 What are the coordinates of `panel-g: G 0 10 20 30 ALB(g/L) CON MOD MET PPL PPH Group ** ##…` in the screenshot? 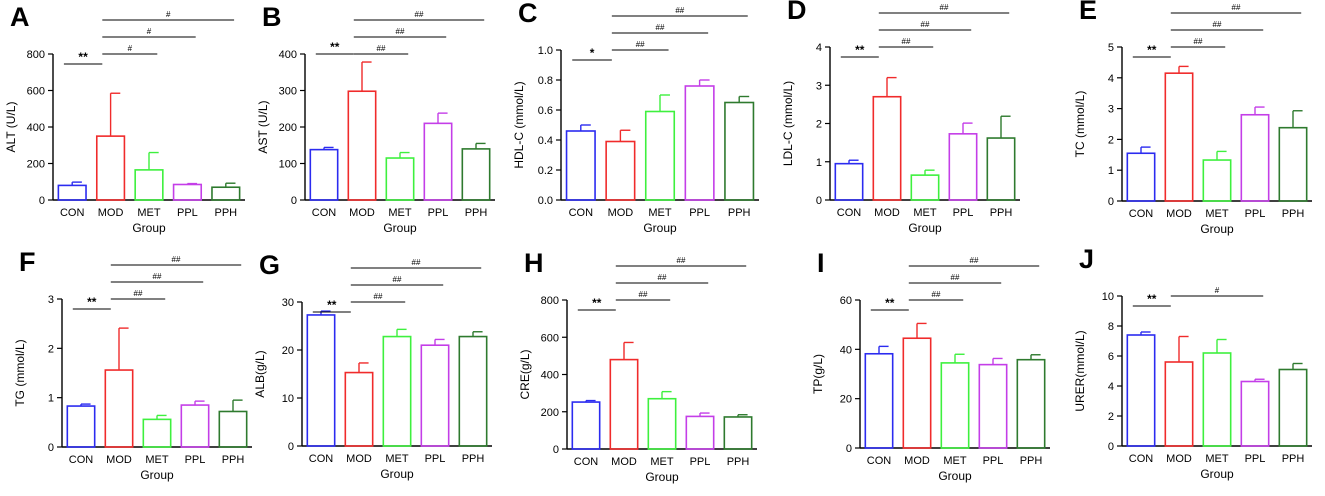 It's located at (372, 365).